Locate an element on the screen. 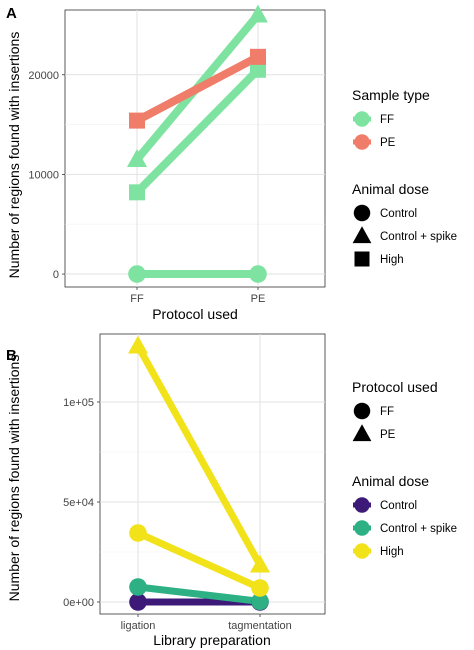 Image resolution: width=474 pixels, height=650 pixels. panel-a-series is located at coordinates (197, 143).